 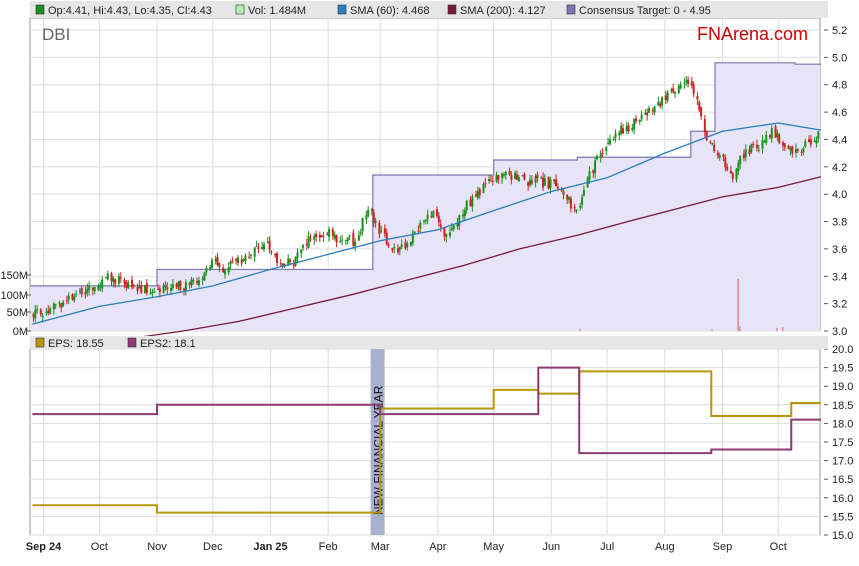 What do you see at coordinates (213, 547) in the screenshot?
I see `x-tick-label: Dec` at bounding box center [213, 547].